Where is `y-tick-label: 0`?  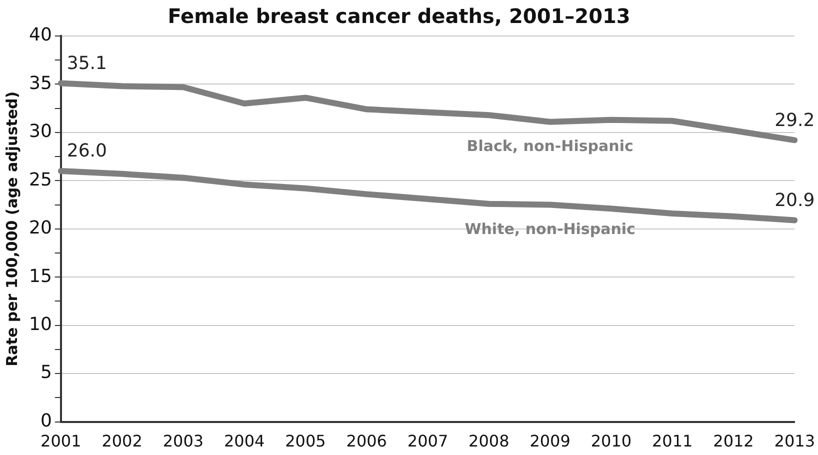 y-tick-label: 0 is located at coordinates (46, 421).